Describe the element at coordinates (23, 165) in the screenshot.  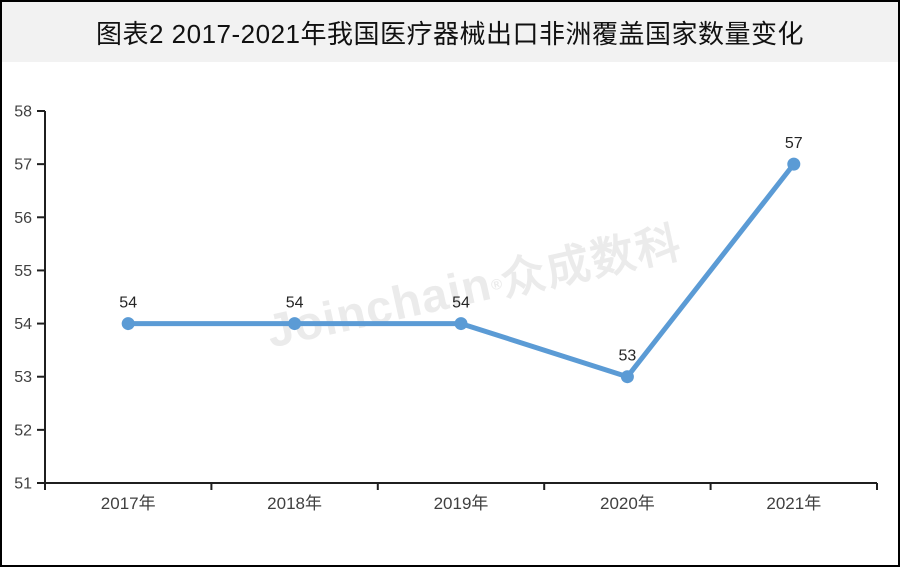
I see `y-tick-label: 57` at that location.